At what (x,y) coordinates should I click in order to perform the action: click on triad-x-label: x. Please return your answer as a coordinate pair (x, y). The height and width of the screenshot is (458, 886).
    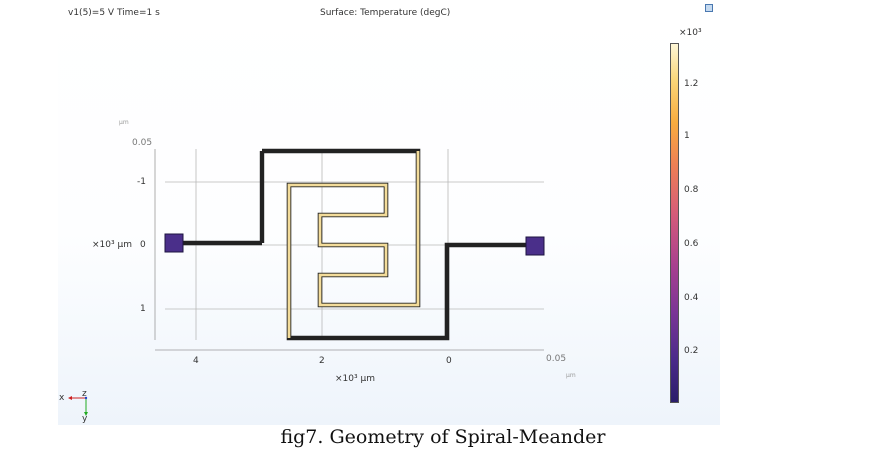
    Looking at the image, I should click on (62, 398).